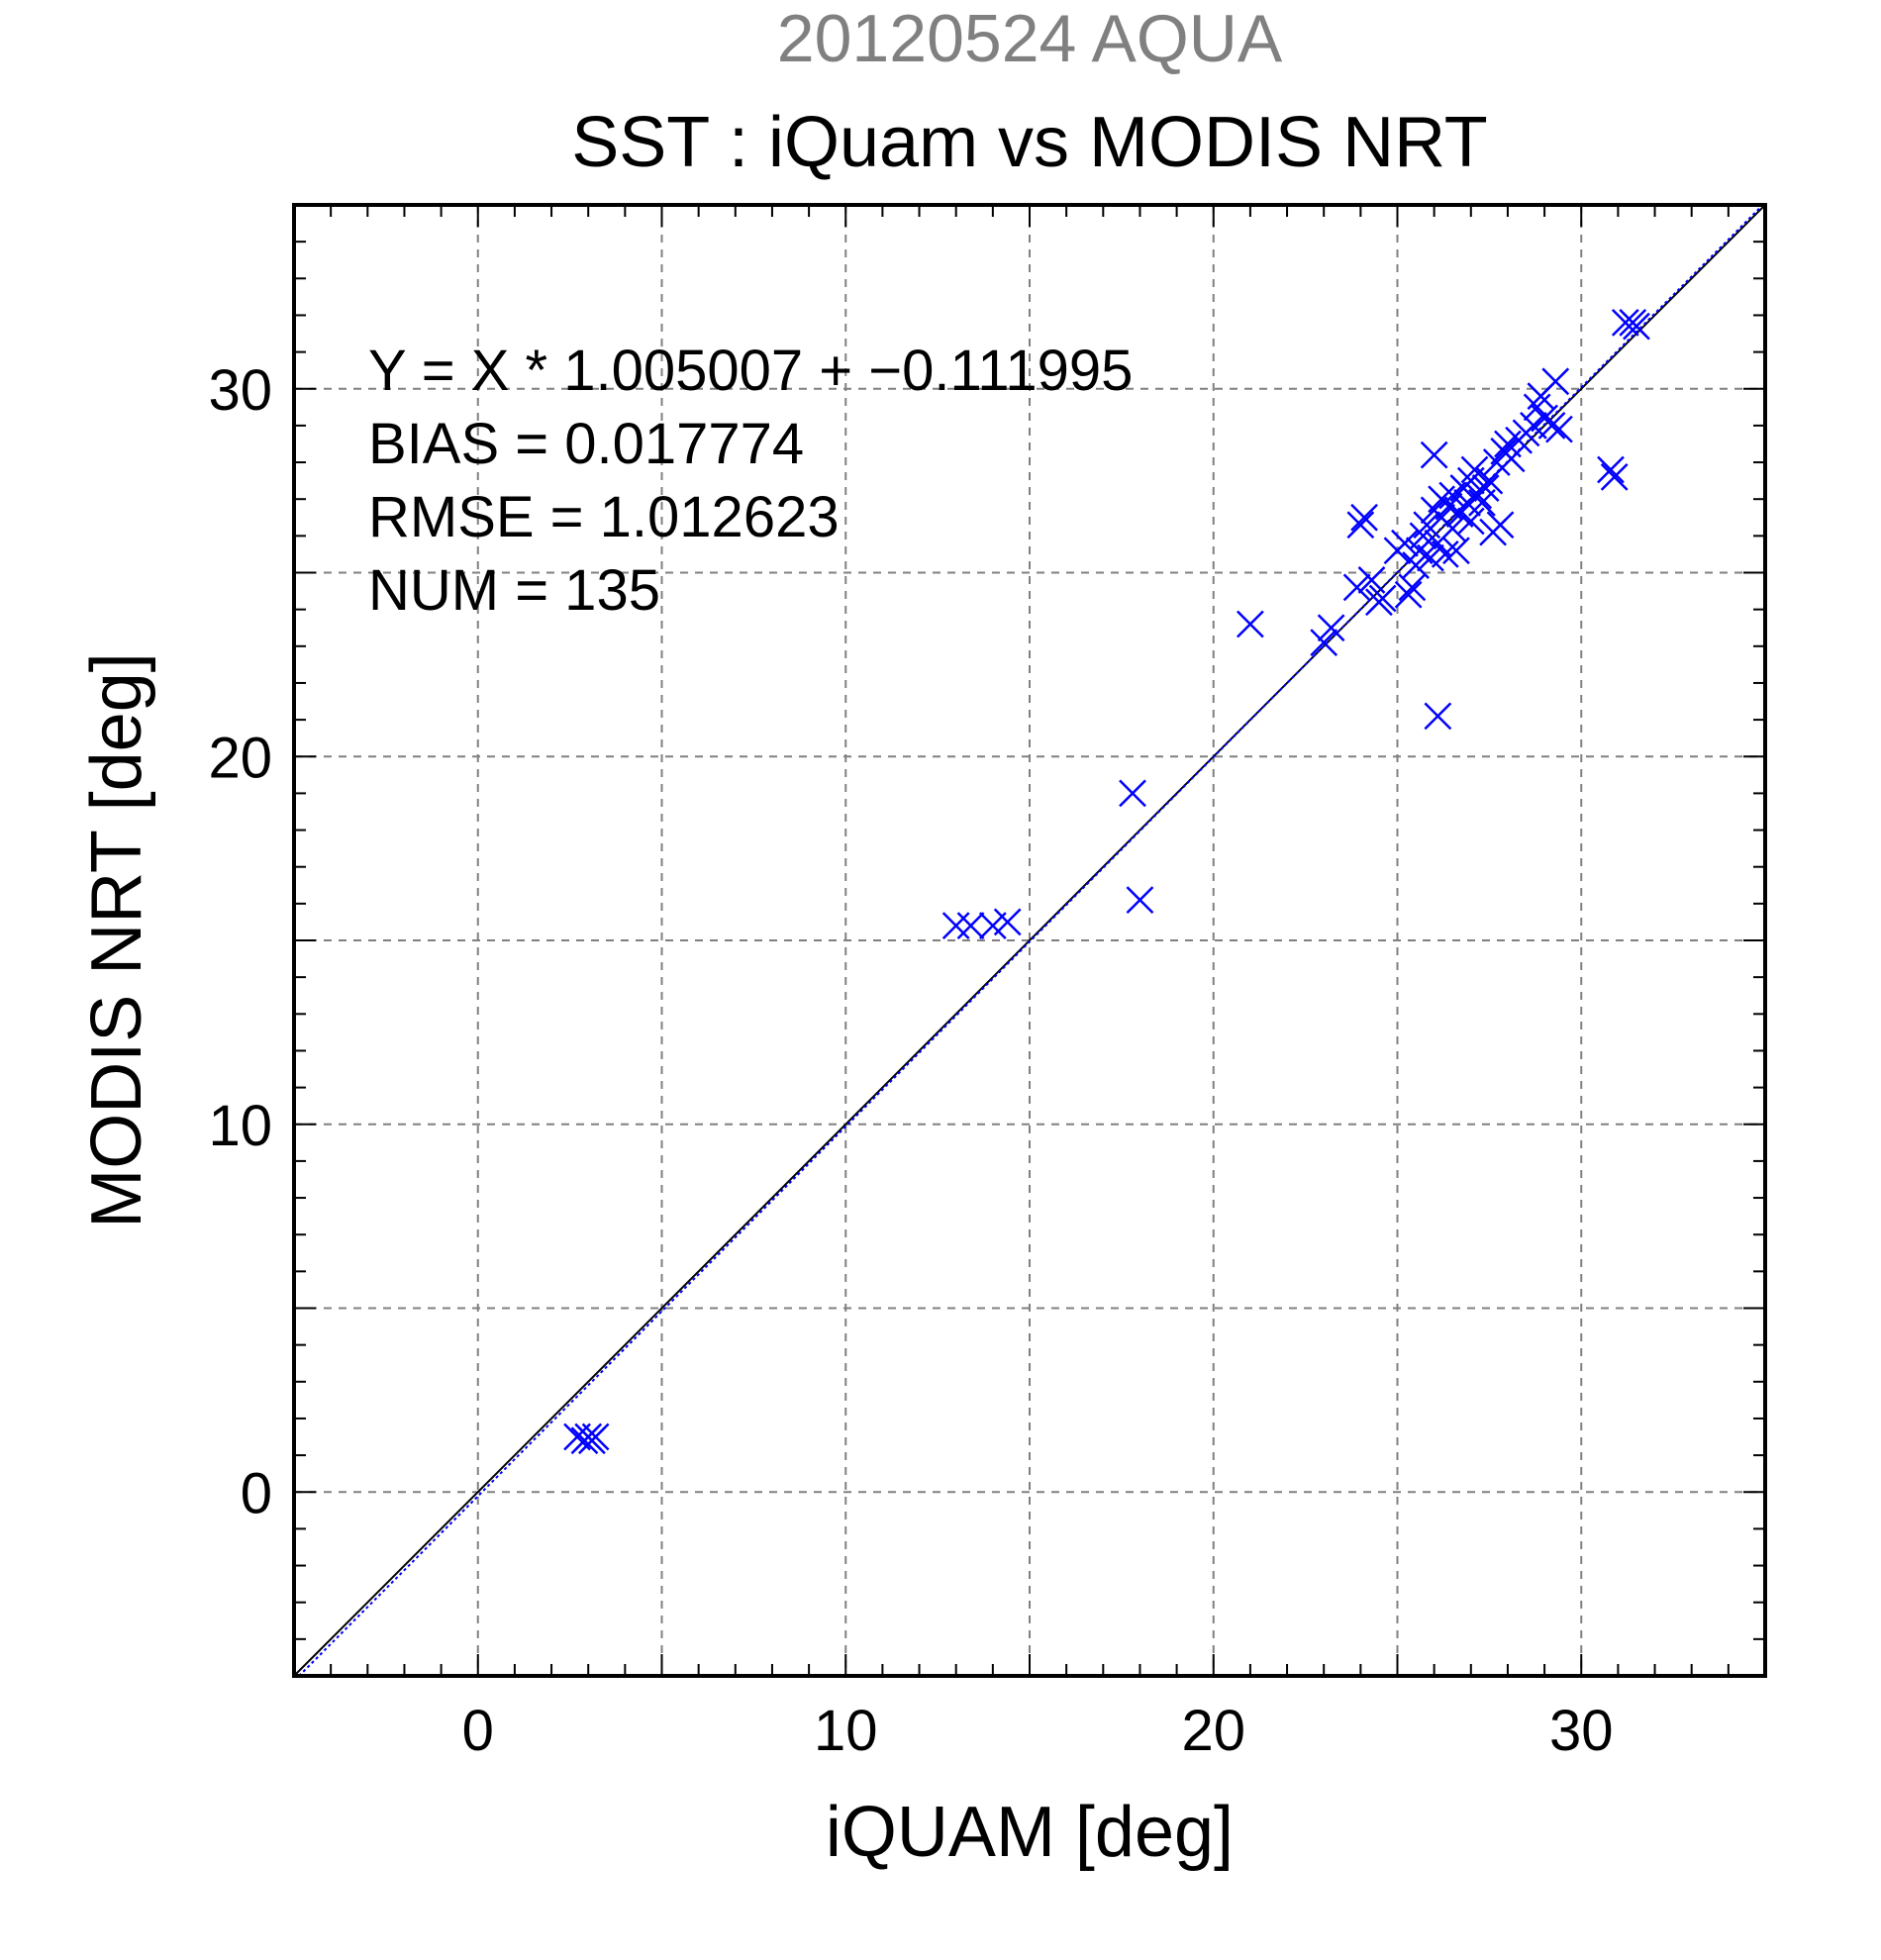 The image size is (1881, 1960). Describe the element at coordinates (1030, 1832) in the screenshot. I see `x-axis-label: iQUAM [deg]` at that location.